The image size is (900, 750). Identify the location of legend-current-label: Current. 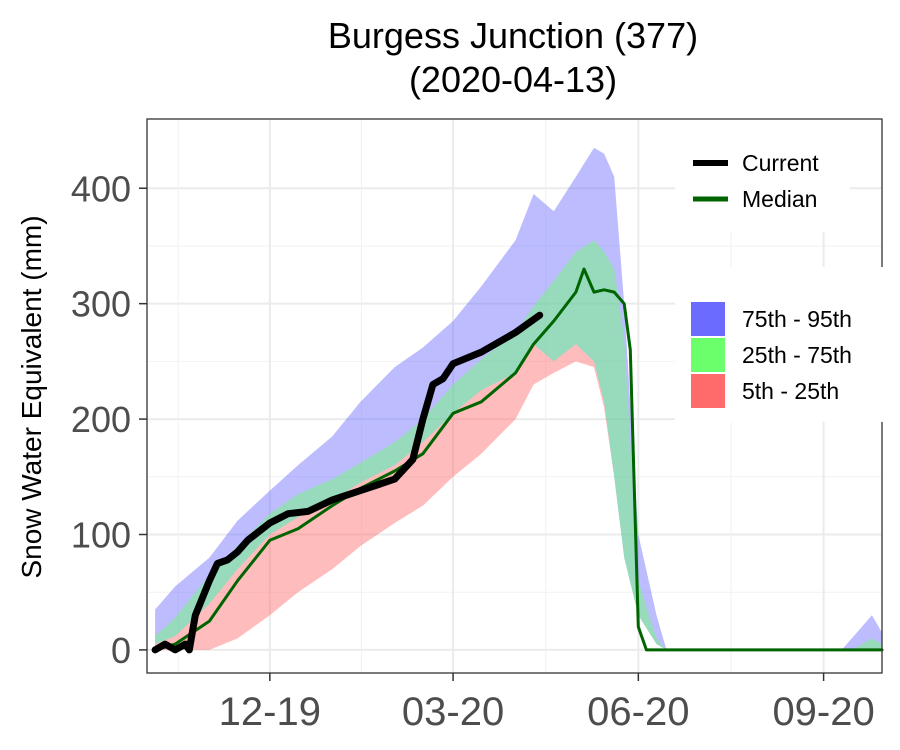
(780, 163).